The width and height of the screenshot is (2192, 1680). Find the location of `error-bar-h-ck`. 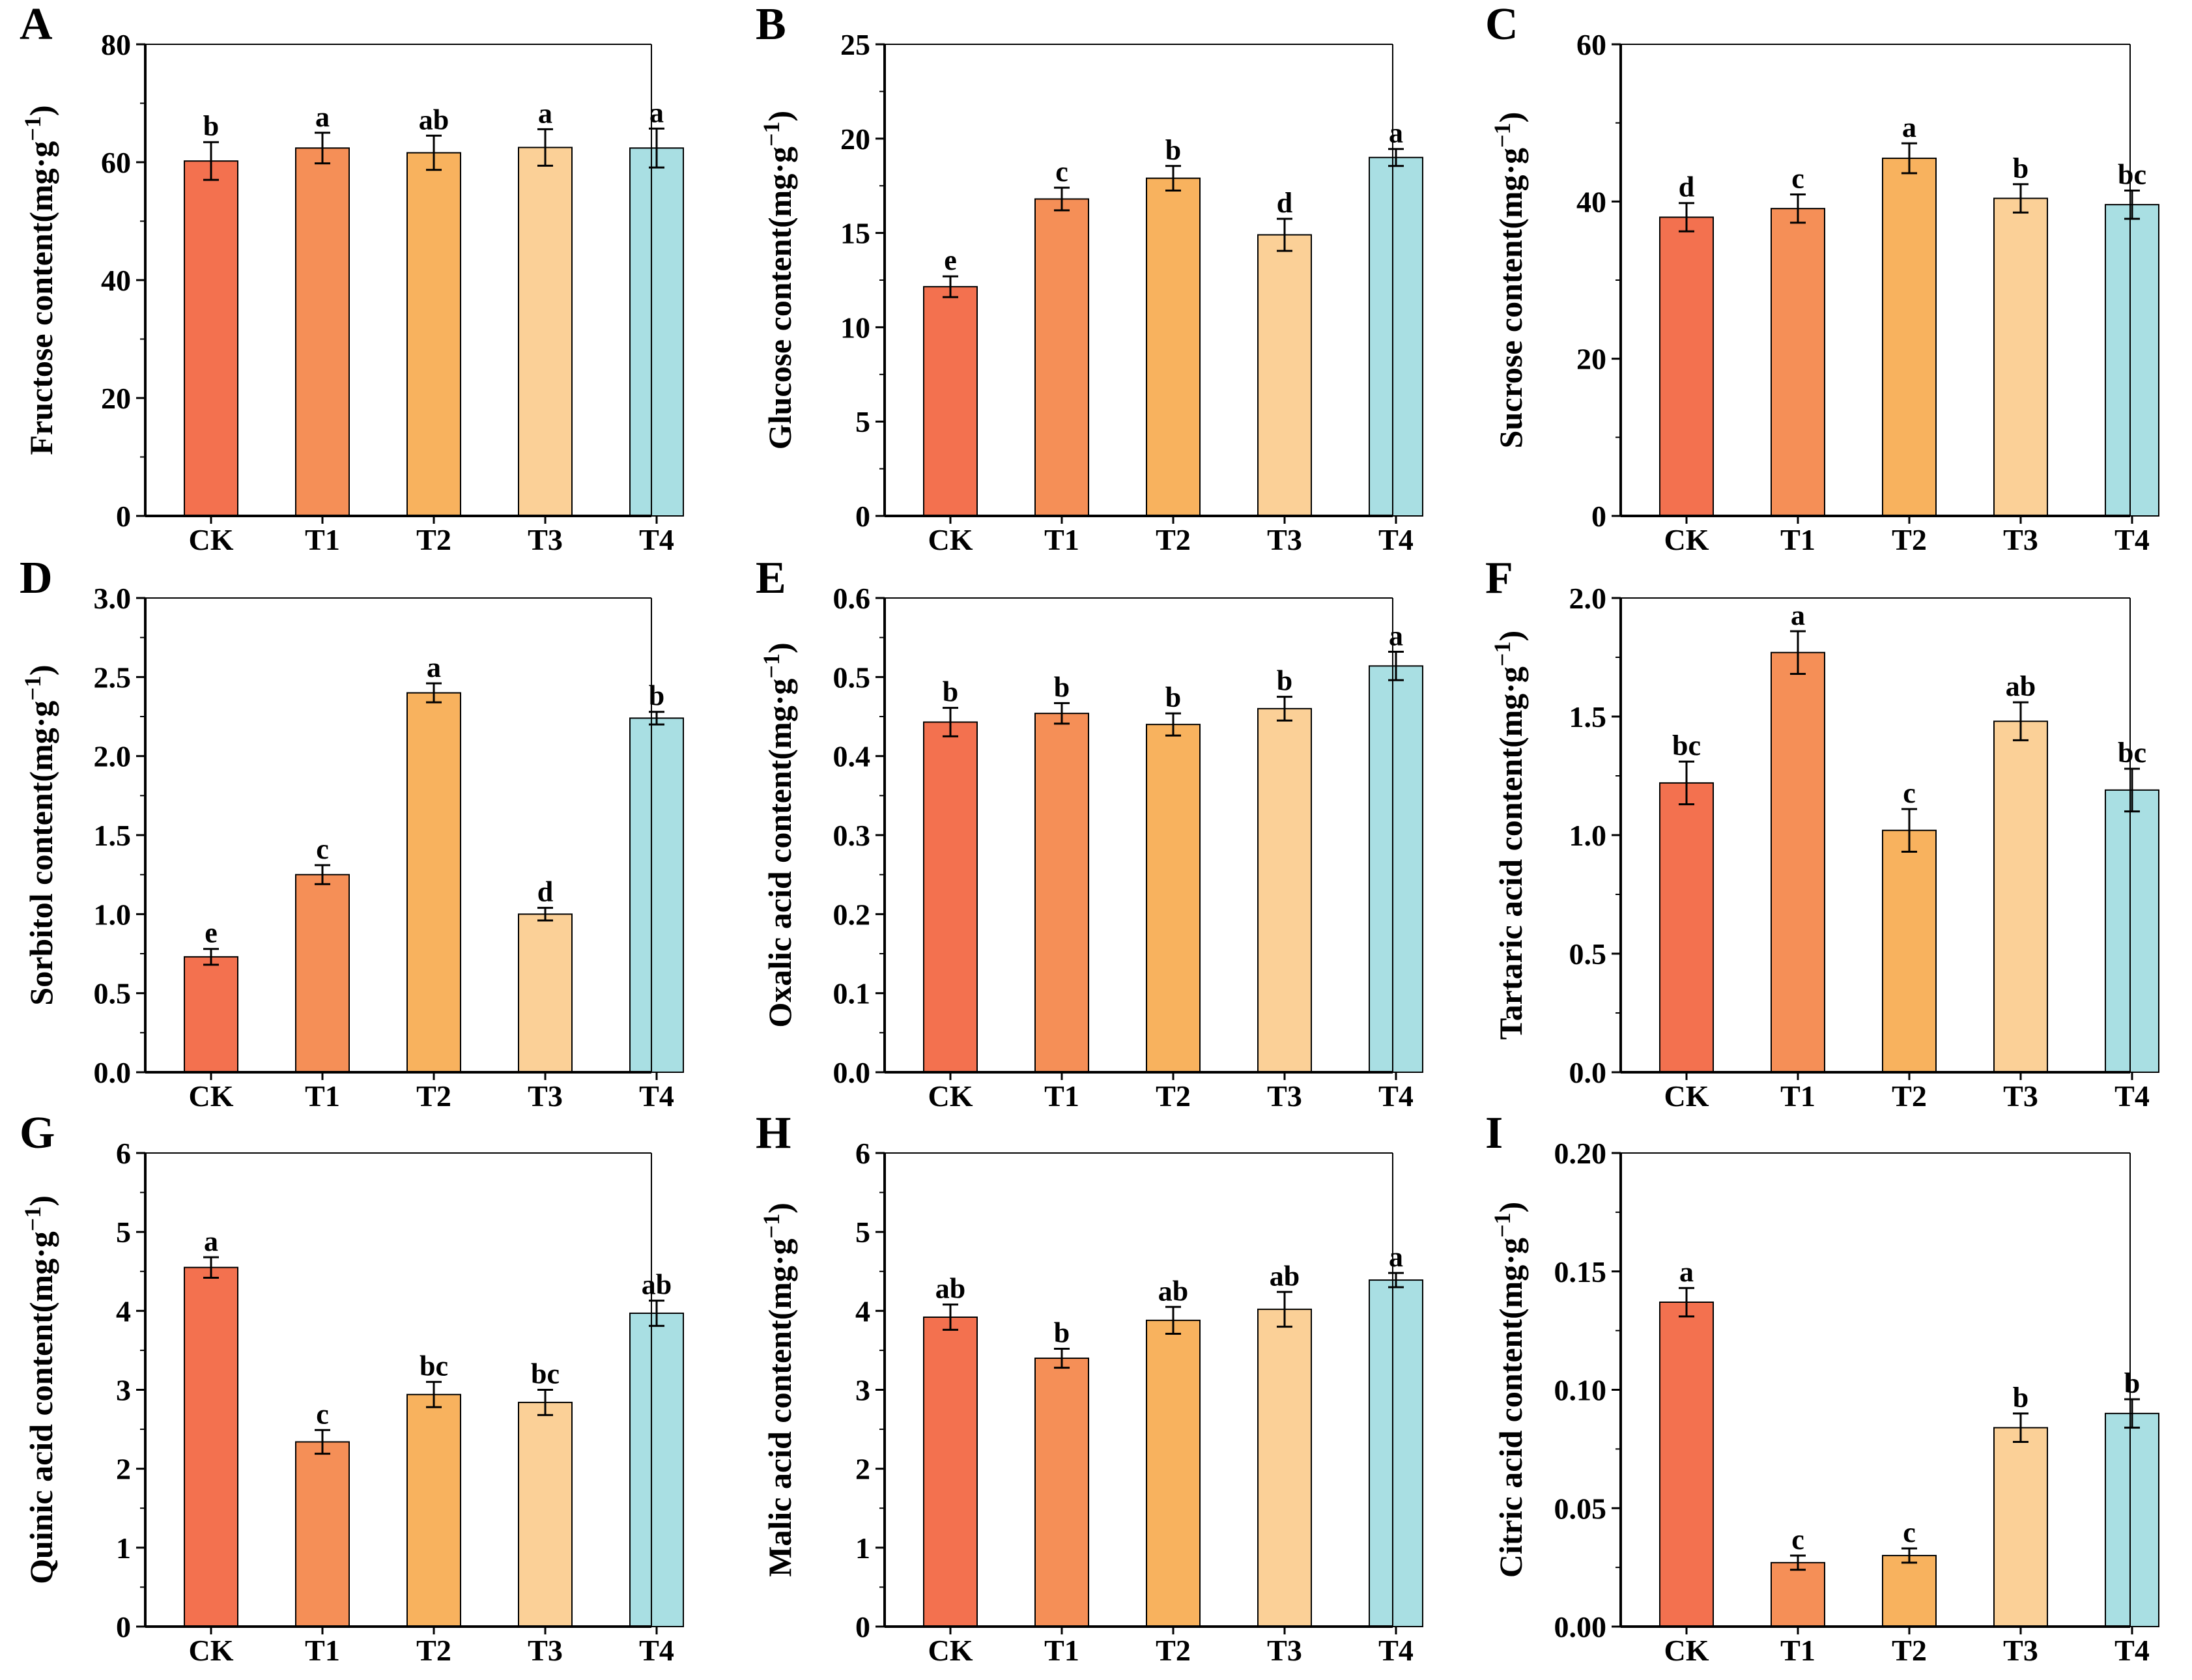

error-bar-h-ck is located at coordinates (950, 1317).